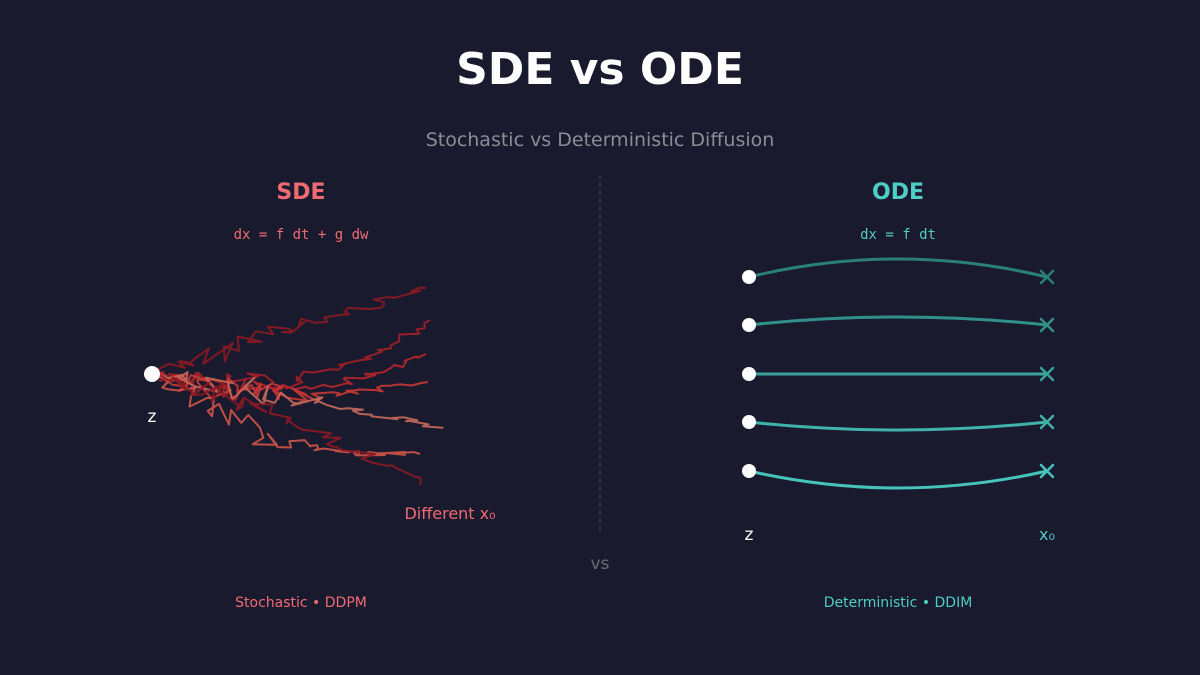  Describe the element at coordinates (300, 192) in the screenshot. I see `sde-heading: SDE` at that location.